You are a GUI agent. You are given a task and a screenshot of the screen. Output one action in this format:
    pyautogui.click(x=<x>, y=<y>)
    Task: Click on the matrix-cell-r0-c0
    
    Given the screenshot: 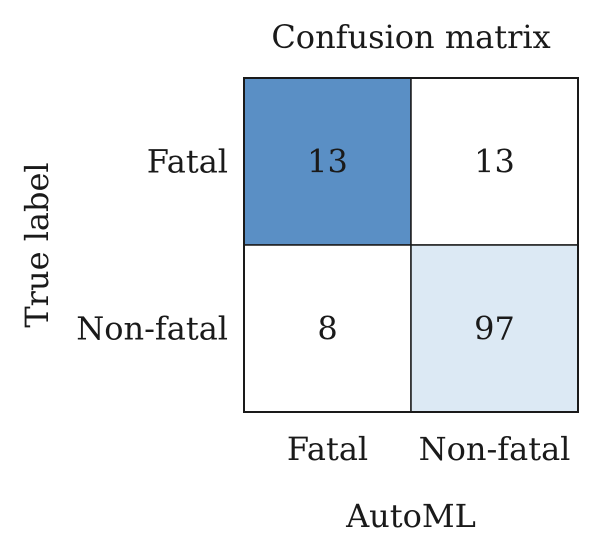 What is the action you would take?
    pyautogui.click(x=327, y=161)
    